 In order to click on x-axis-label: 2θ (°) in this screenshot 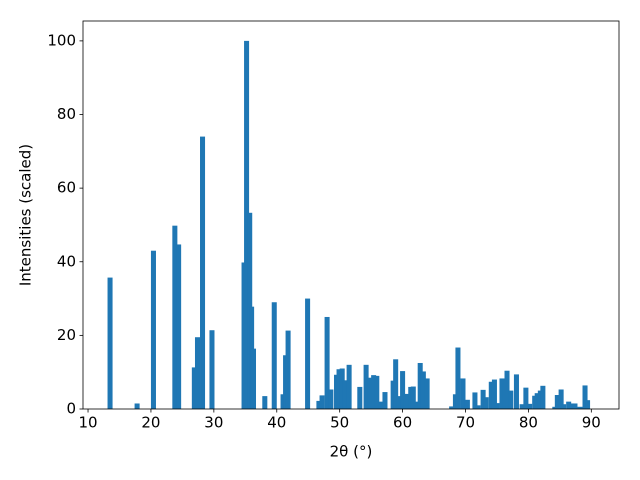, I will do `click(351, 452)`.